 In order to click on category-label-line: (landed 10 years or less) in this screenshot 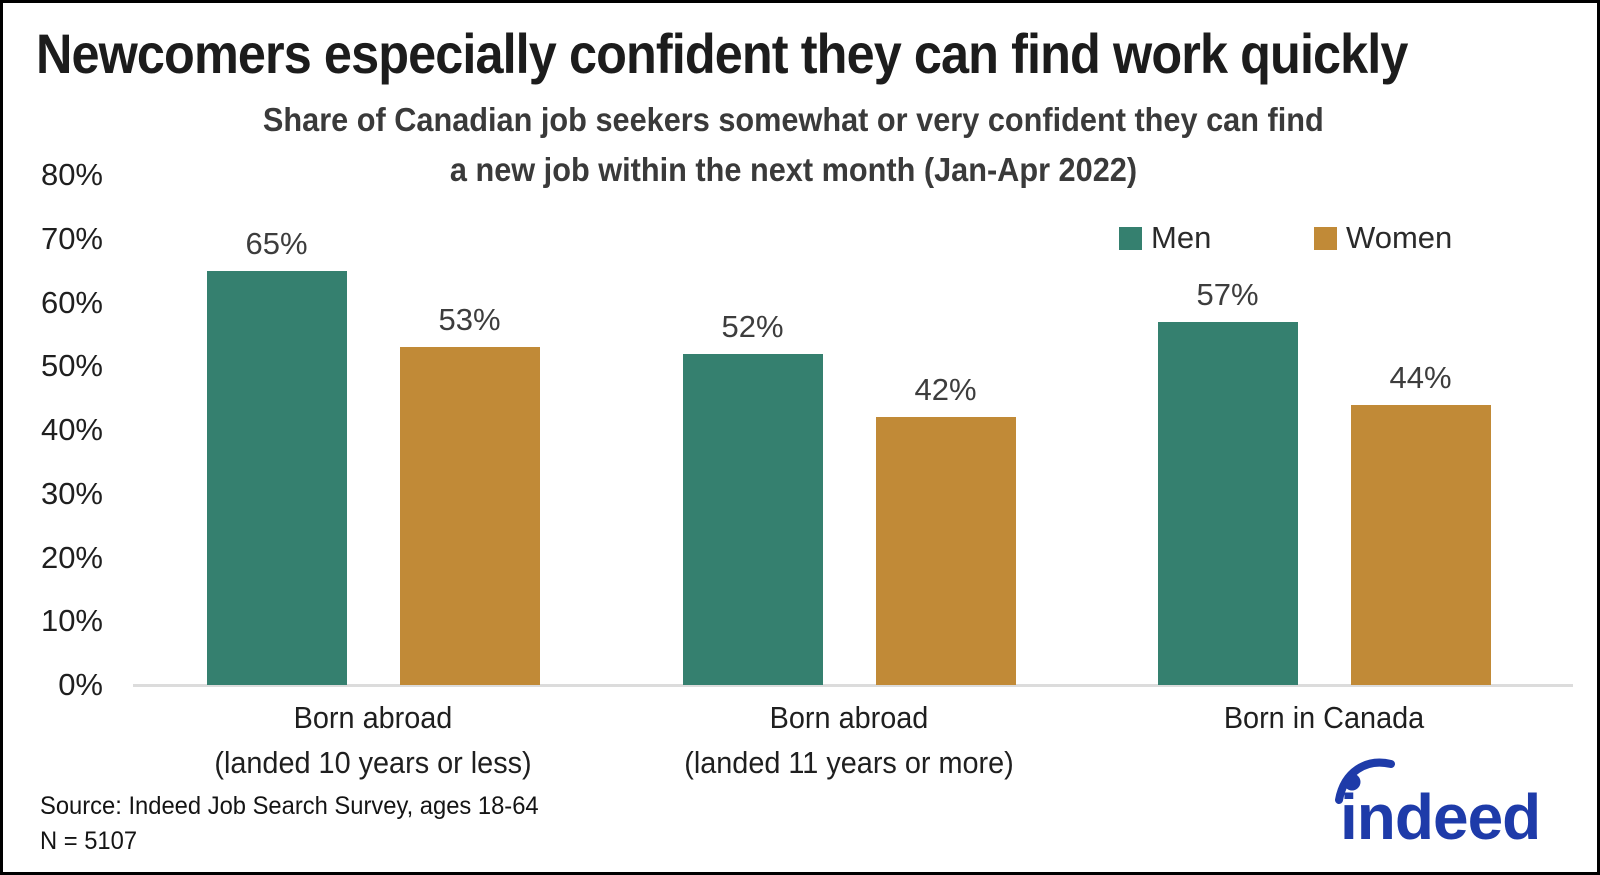, I will do `click(373, 762)`.